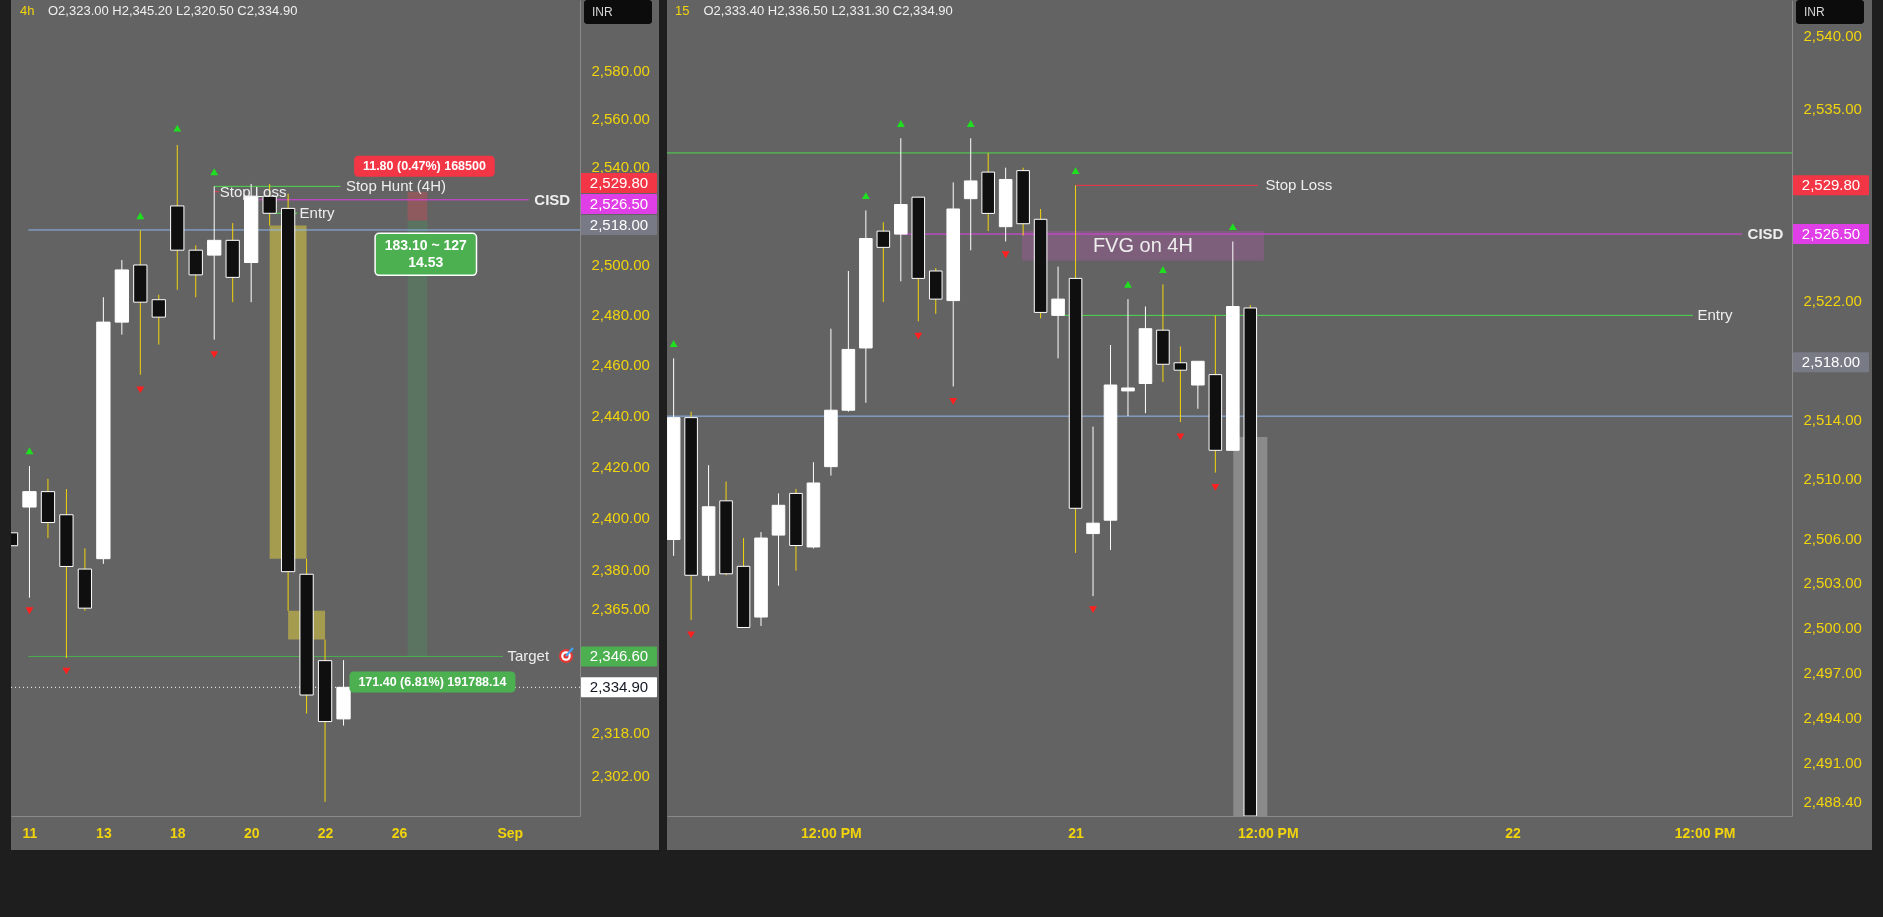 The height and width of the screenshot is (917, 1883). What do you see at coordinates (1832, 419) in the screenshot?
I see `y-tick-label: 2,514.00` at bounding box center [1832, 419].